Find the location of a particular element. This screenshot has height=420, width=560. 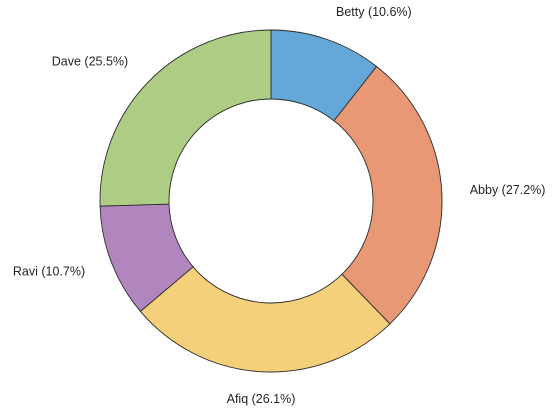

slice-label-afiq: Afiq (26.1%) is located at coordinates (261, 399).